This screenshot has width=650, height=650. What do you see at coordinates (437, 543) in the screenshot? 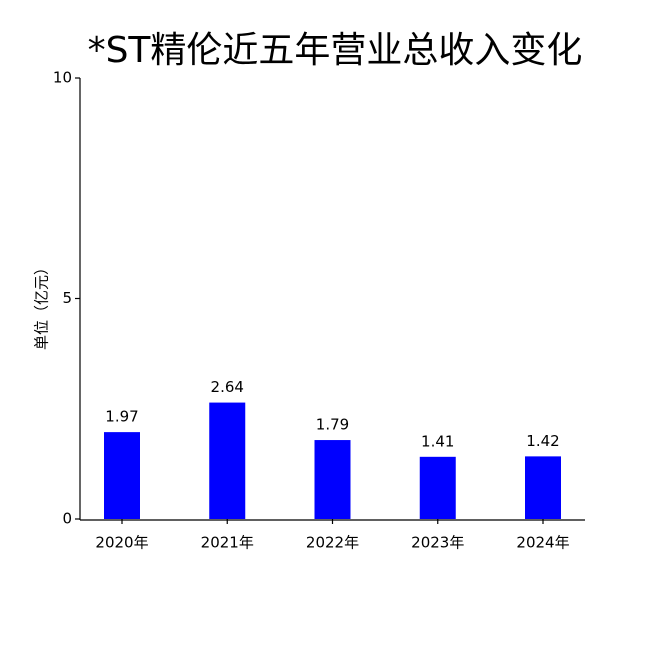
I see `x-tick-label: 2023年` at bounding box center [437, 543].